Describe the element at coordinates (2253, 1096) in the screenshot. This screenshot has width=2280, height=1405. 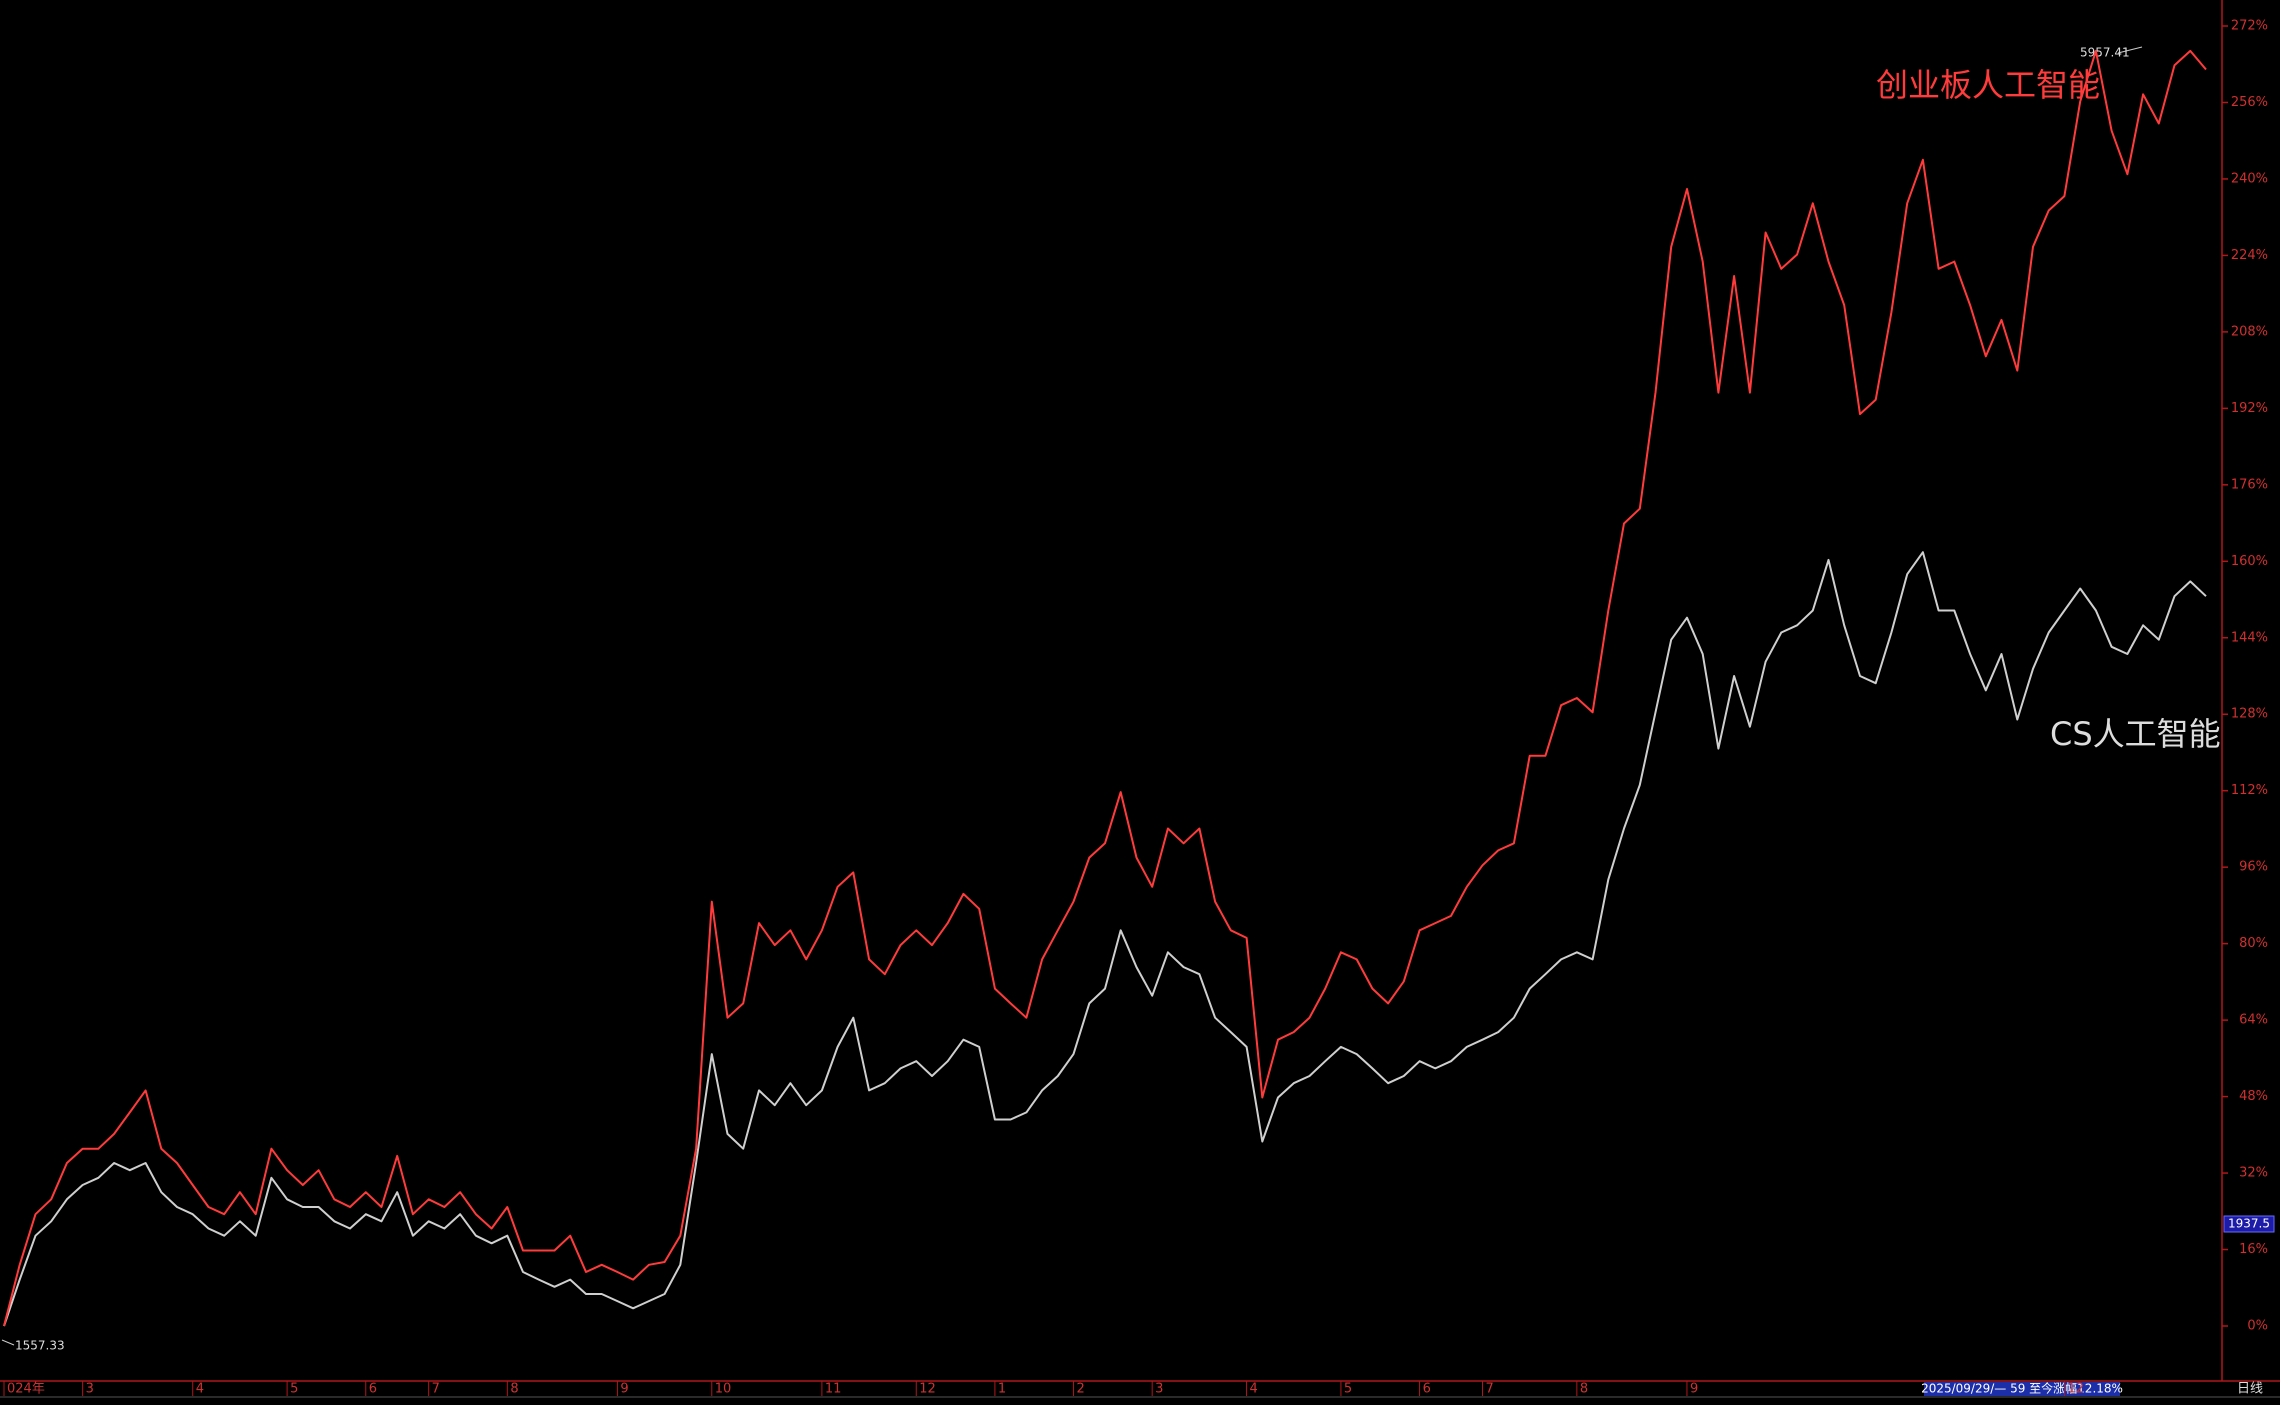
I see `y-tick-label: 48%` at that location.